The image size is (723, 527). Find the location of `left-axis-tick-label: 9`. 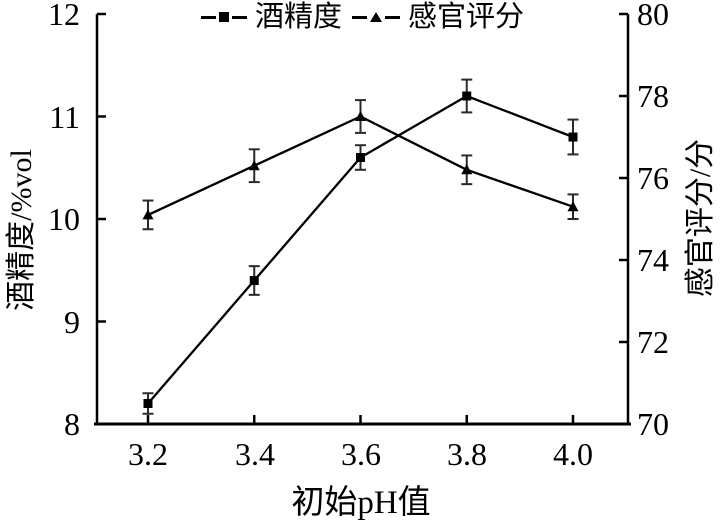

left-axis-tick-label: 9 is located at coordinates (72, 322).